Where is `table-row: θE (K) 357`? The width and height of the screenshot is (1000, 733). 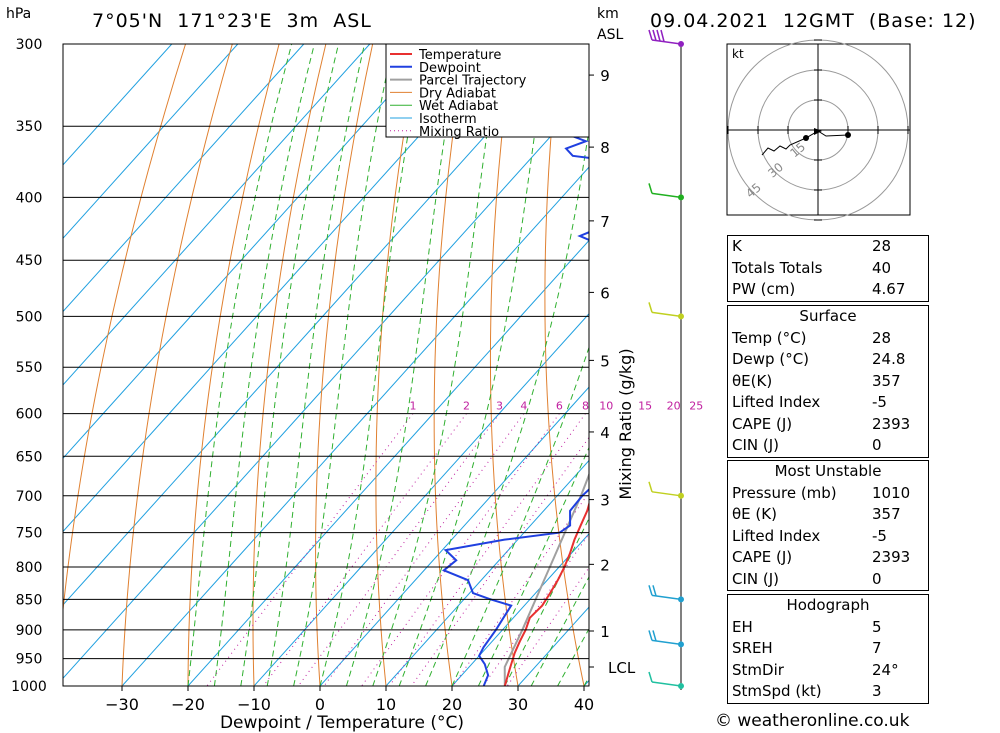 table-row: θE (K) 357 is located at coordinates (816, 514).